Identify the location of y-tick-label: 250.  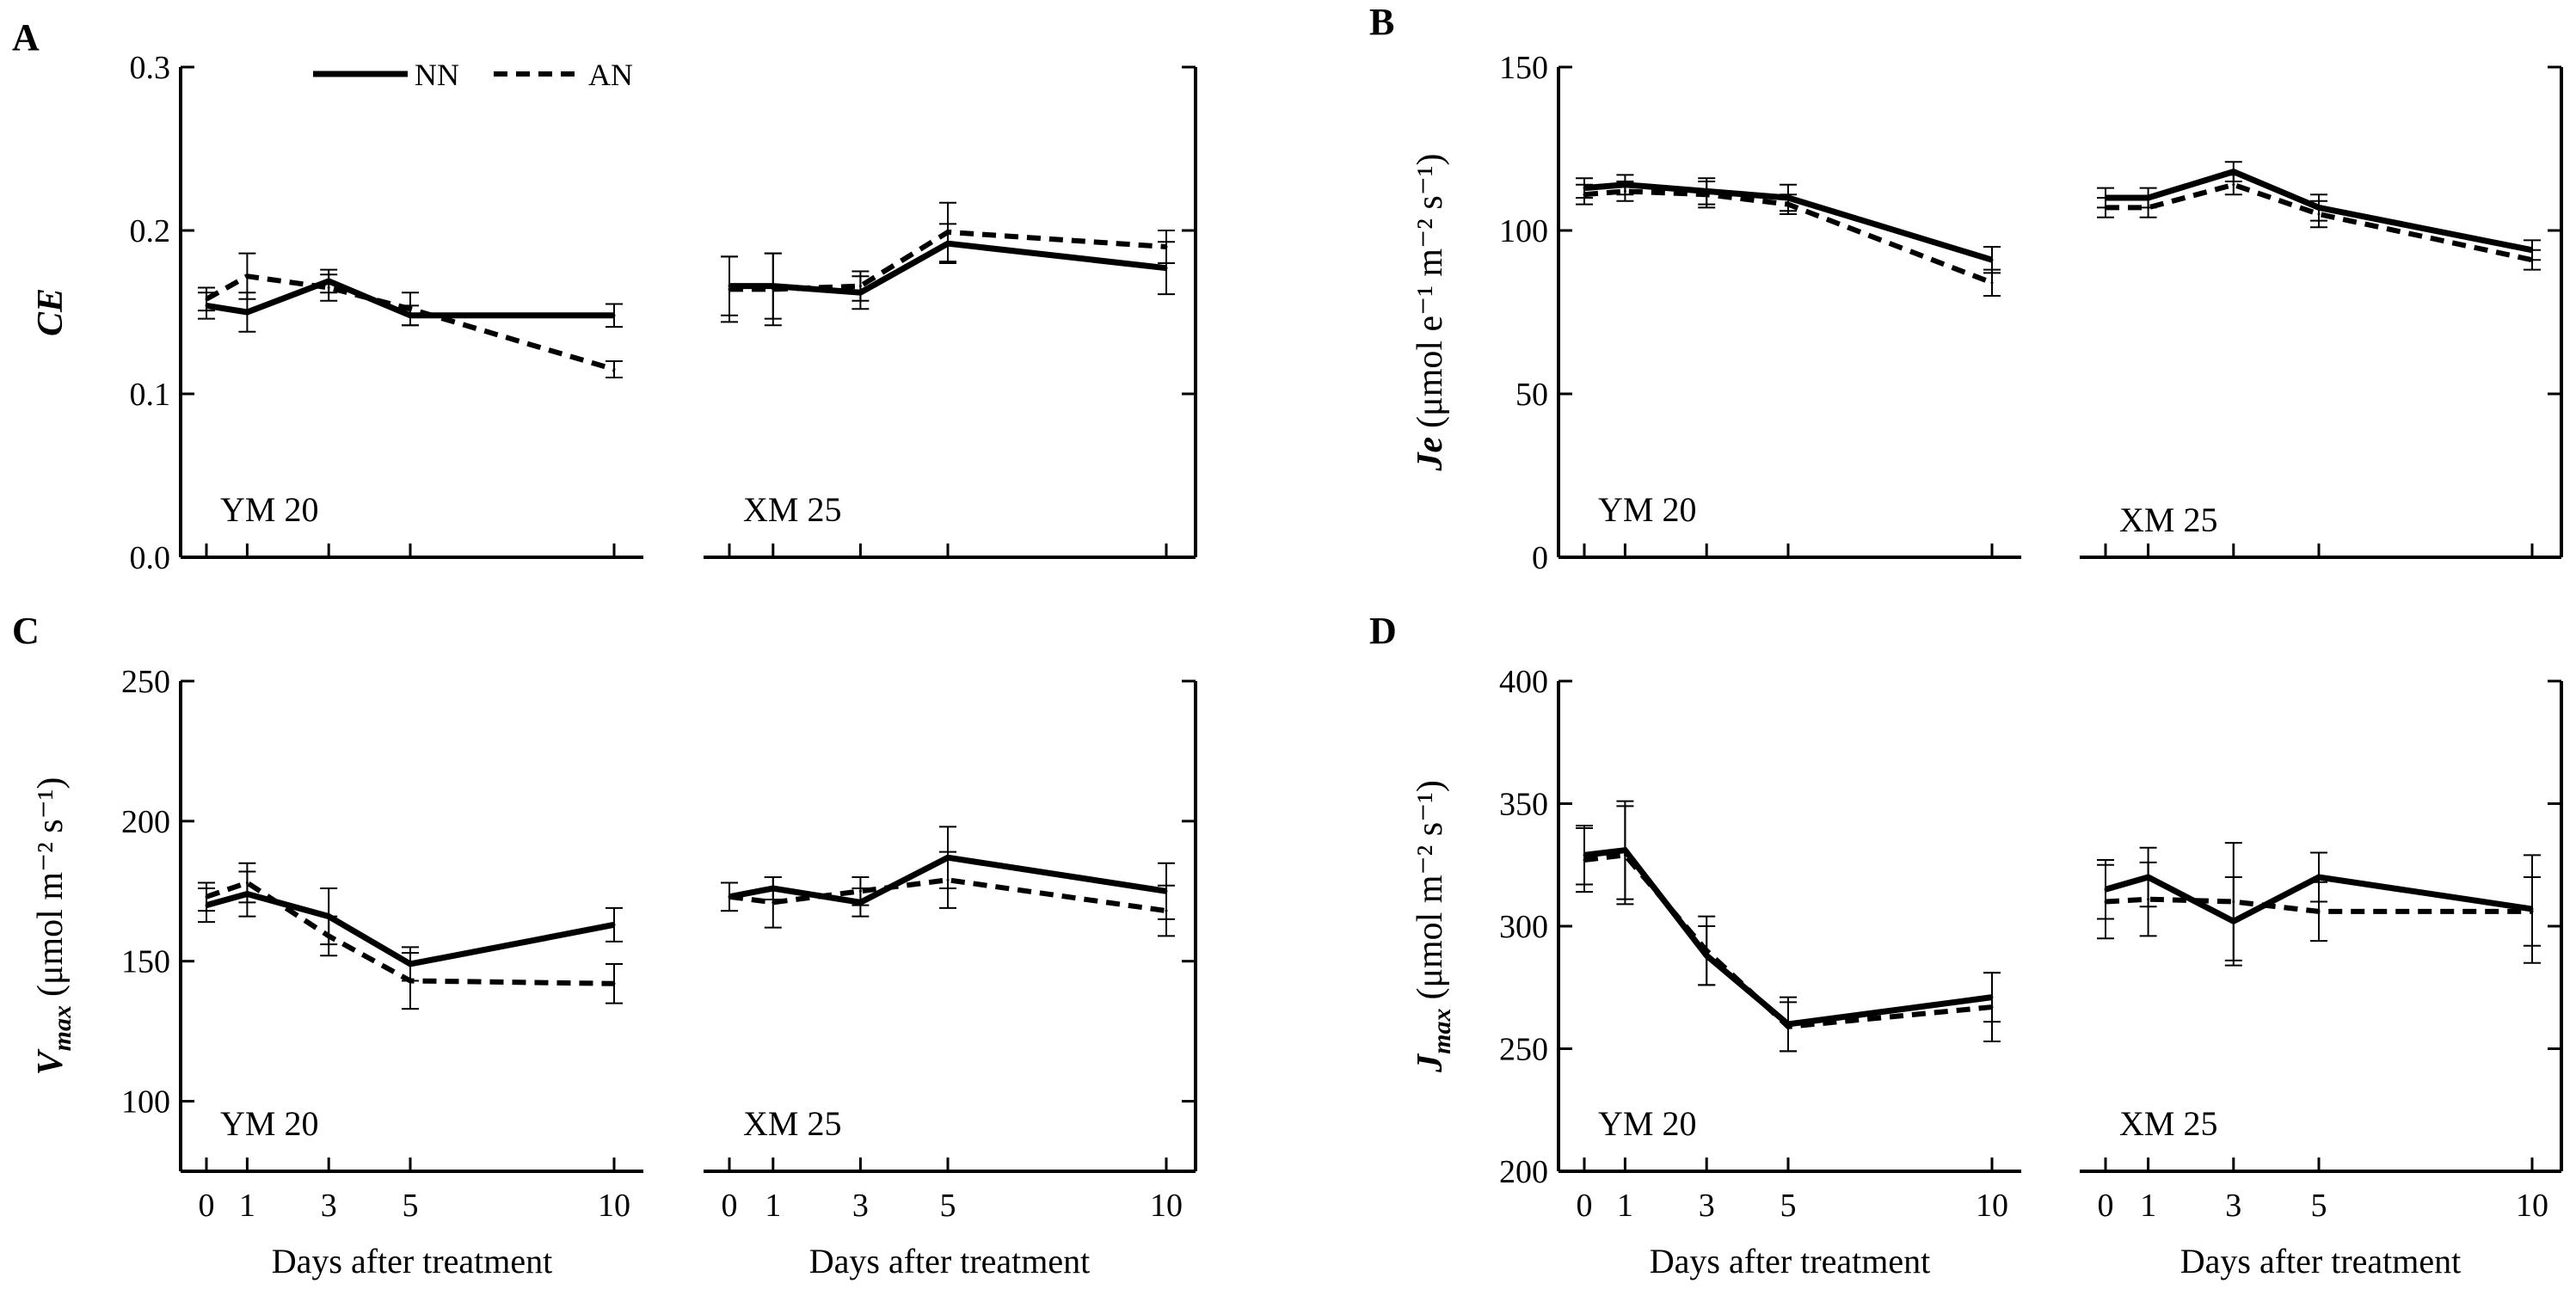
(145, 682).